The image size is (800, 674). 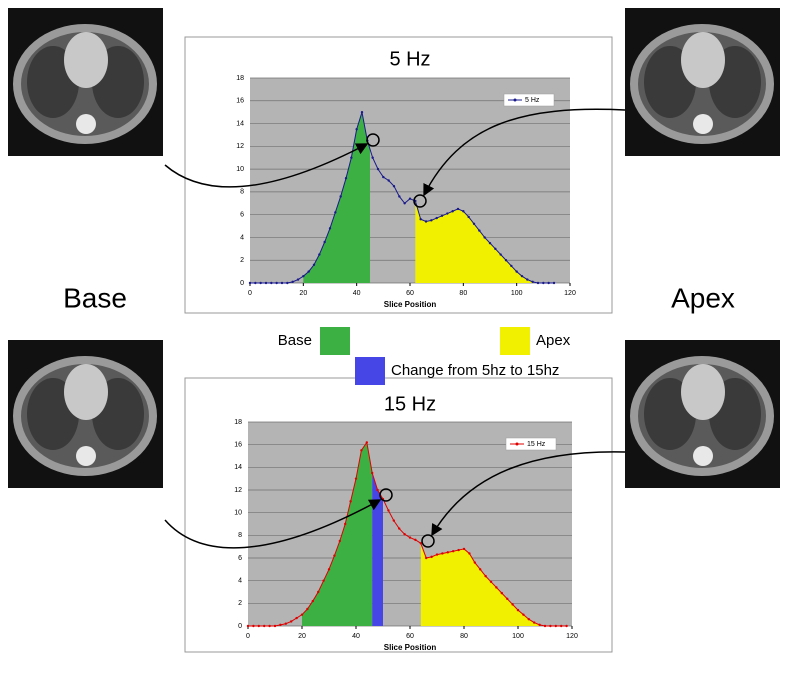 What do you see at coordinates (553, 340) in the screenshot?
I see `legend-label: Apex` at bounding box center [553, 340].